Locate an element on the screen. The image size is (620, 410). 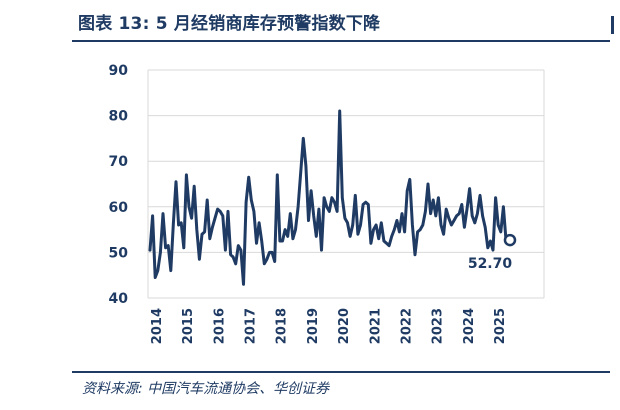
y-tick-label: 70 is located at coordinates (119, 162).